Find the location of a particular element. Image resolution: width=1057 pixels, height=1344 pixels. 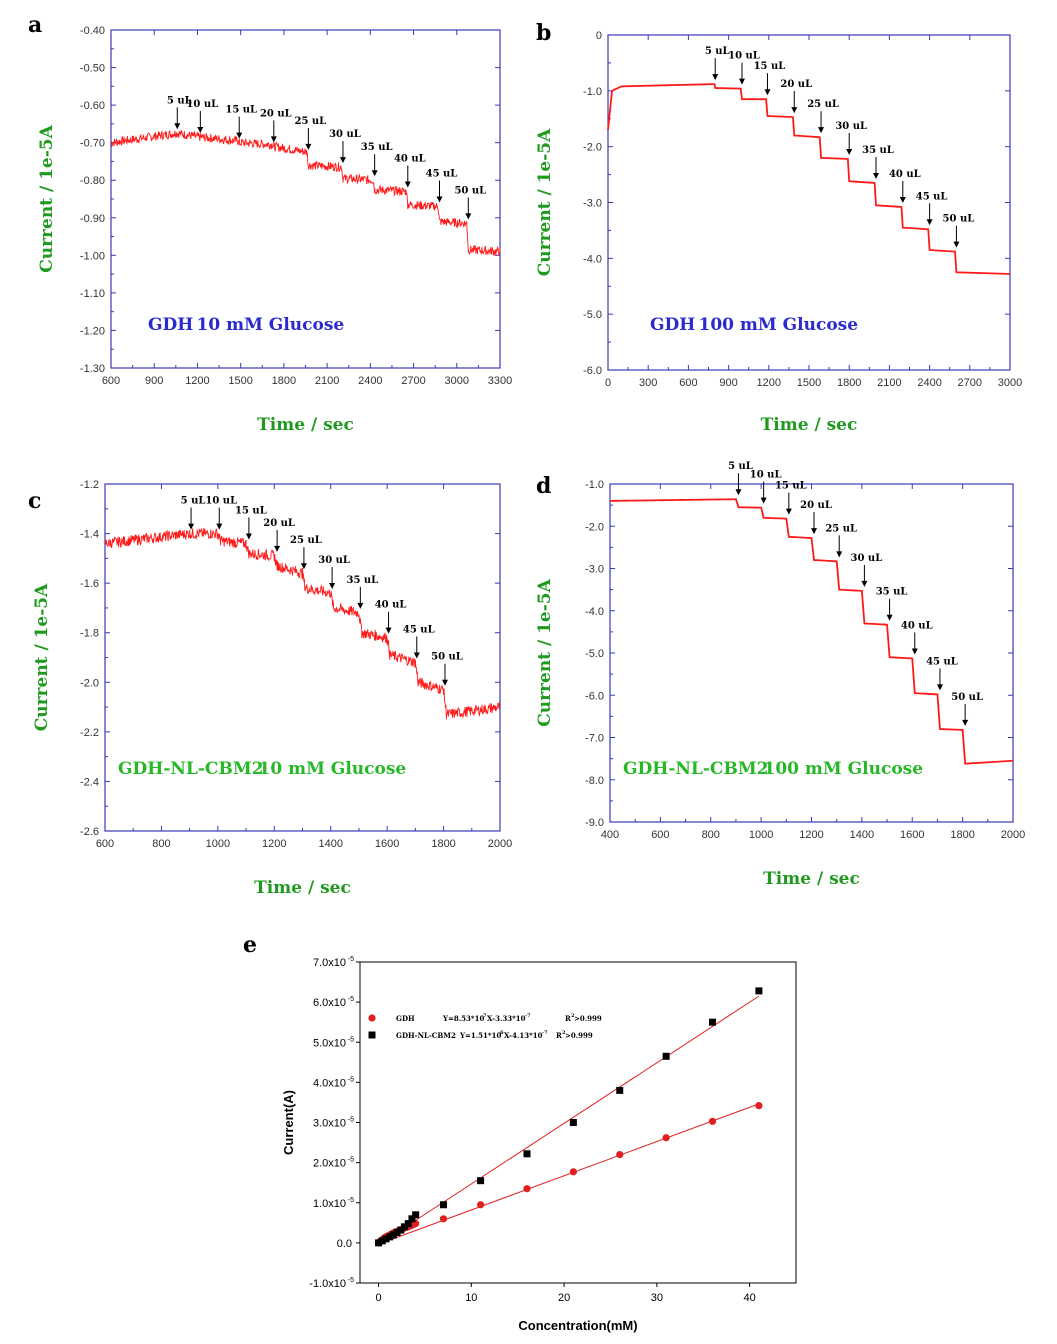

y-tick-label: -3.0 is located at coordinates (592, 204).